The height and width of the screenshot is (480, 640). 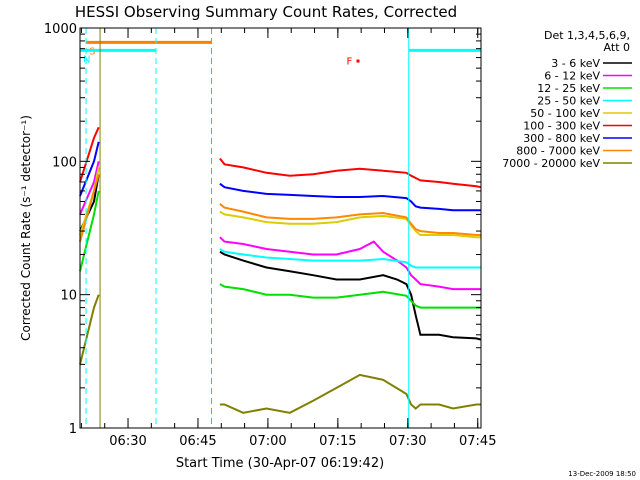 I want to click on legend-label-3-6-kev: 3 - 6 keV, so click(x=575, y=63).